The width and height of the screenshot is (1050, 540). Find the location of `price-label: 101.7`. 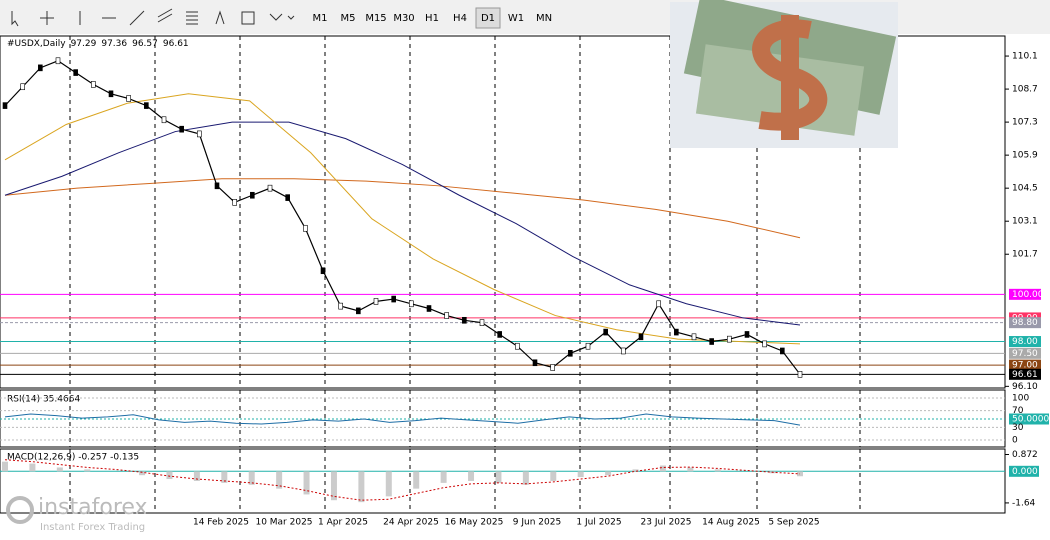

price-label: 101.7 is located at coordinates (1025, 255).